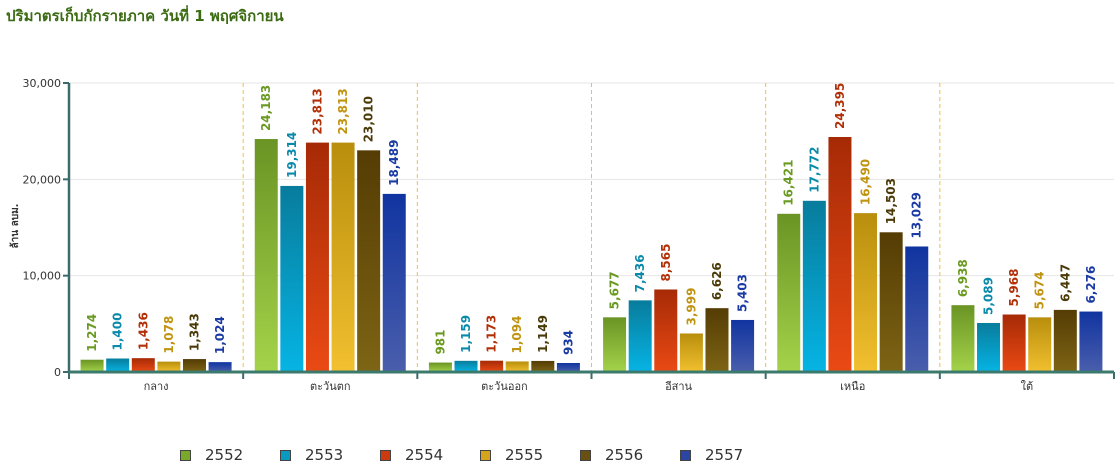  Describe the element at coordinates (292, 155) in the screenshot. I see `data-label: 19,314` at that location.